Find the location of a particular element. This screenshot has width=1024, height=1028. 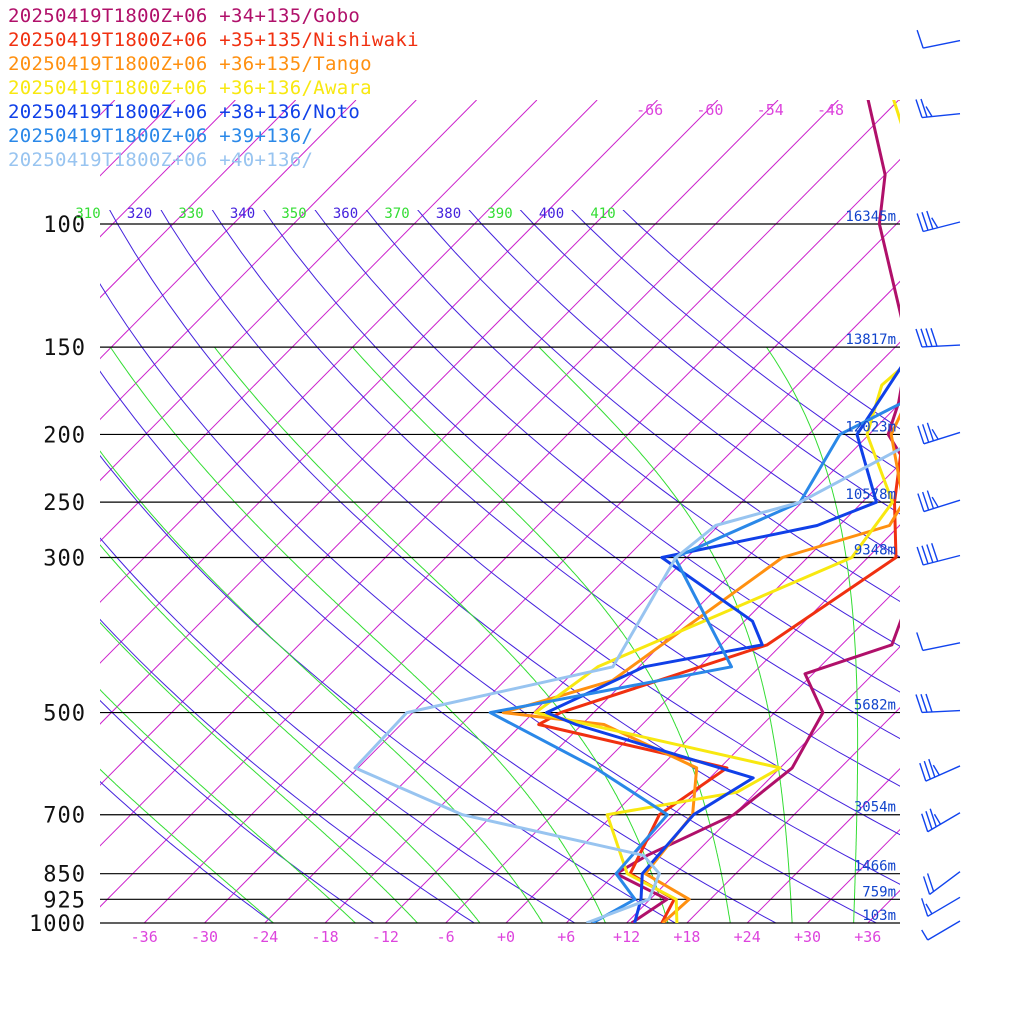

legend-entry: 20250419T1800Z+06 +36+136/Awara is located at coordinates (213, 88).